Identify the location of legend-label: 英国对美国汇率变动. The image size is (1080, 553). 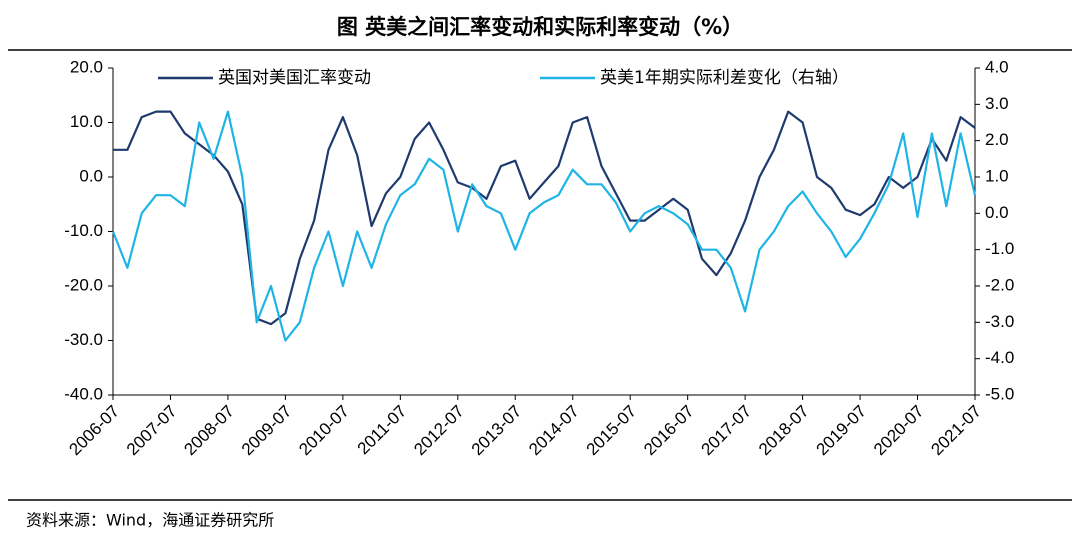
(294, 78).